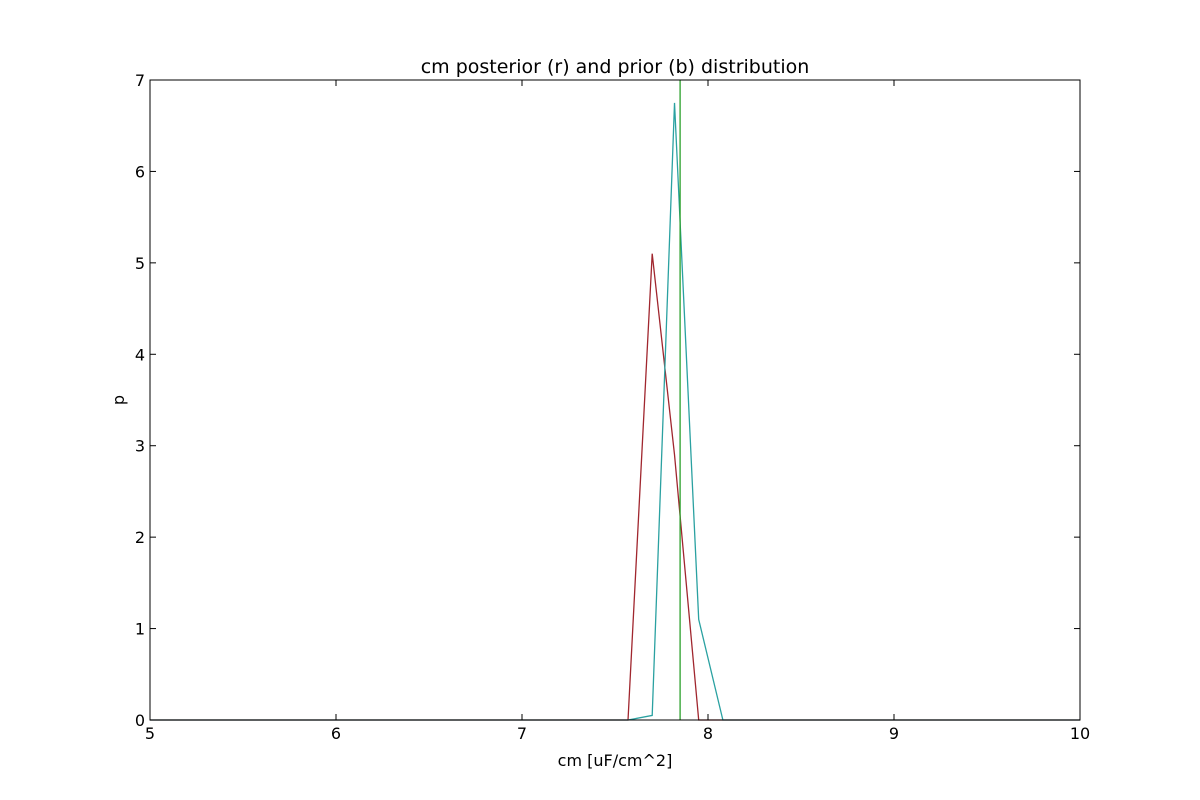  What do you see at coordinates (140, 171) in the screenshot?
I see `y-tick-label: 6` at bounding box center [140, 171].